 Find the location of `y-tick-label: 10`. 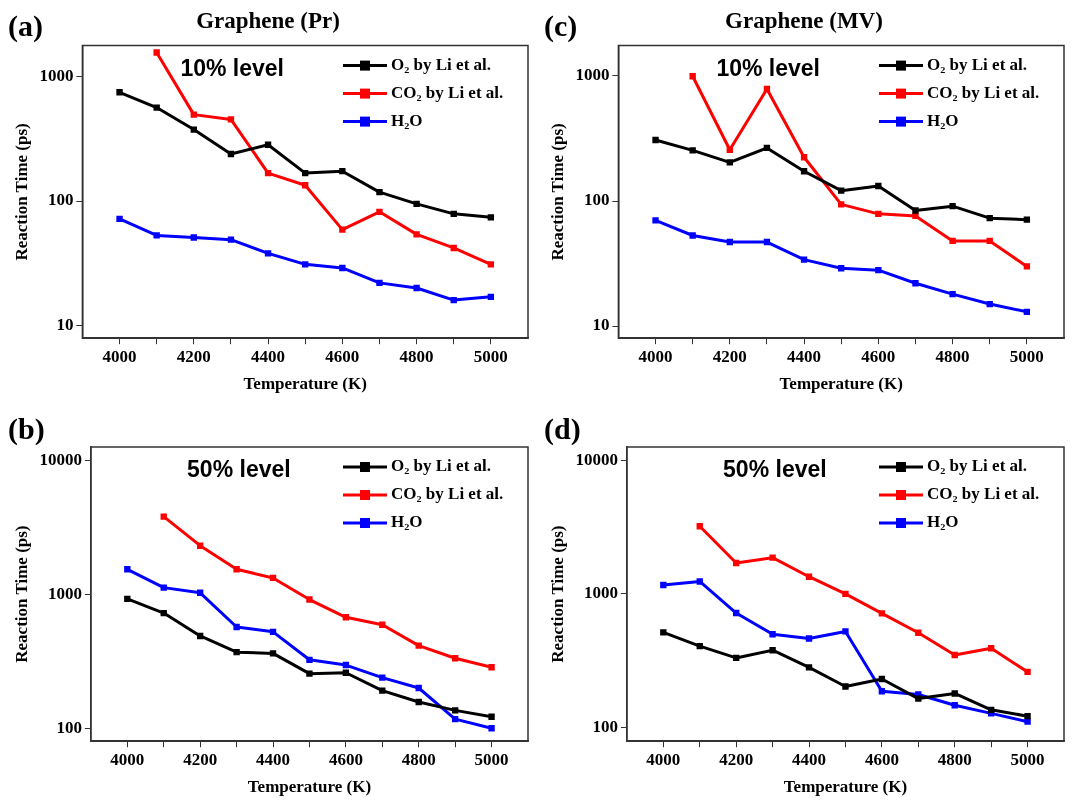

y-tick-label: 10 is located at coordinates (65, 324).